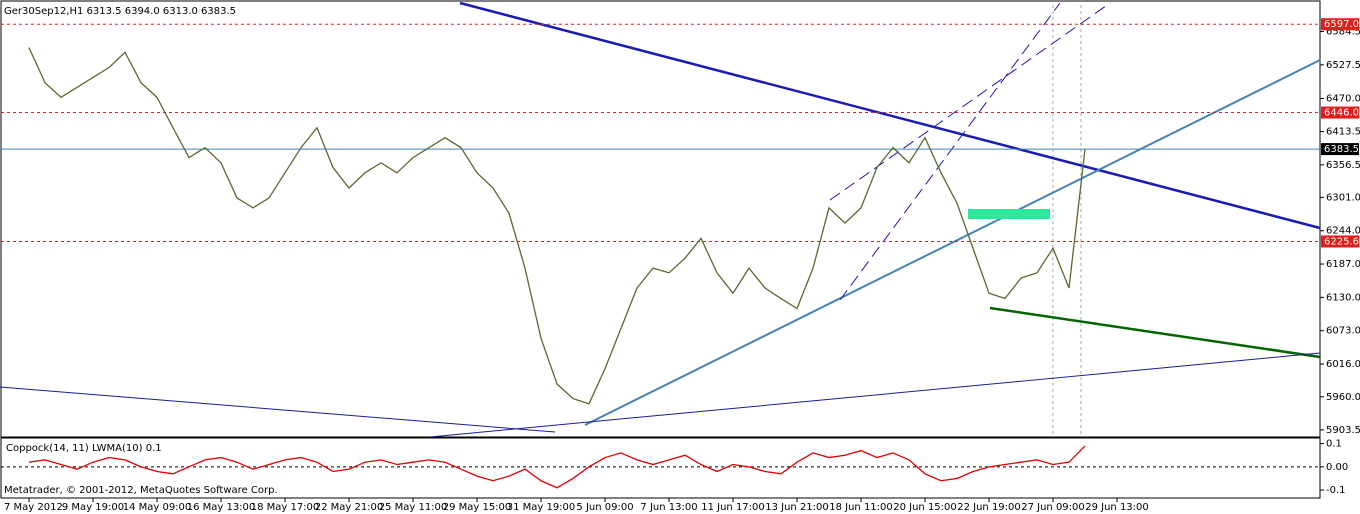 The image size is (1360, 514). I want to click on price-label: 6446.0, so click(1341, 113).